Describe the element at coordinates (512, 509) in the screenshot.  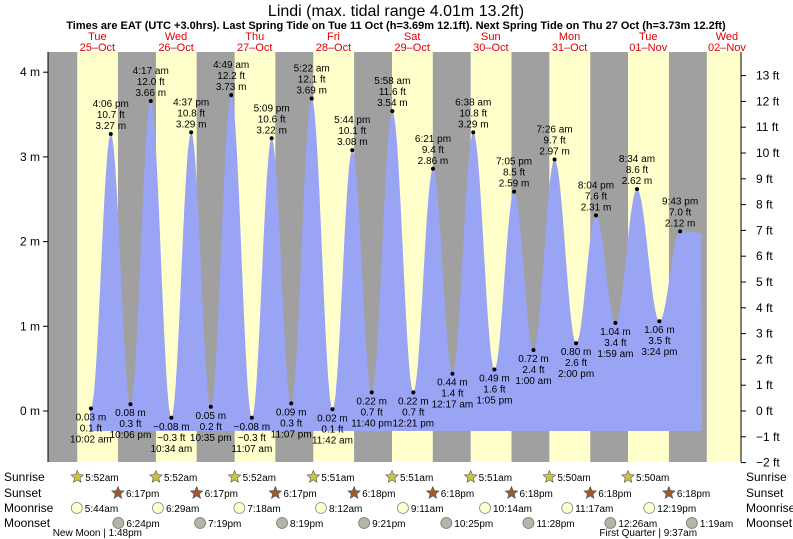
I see `moonrise-time: 10:14am` at that location.